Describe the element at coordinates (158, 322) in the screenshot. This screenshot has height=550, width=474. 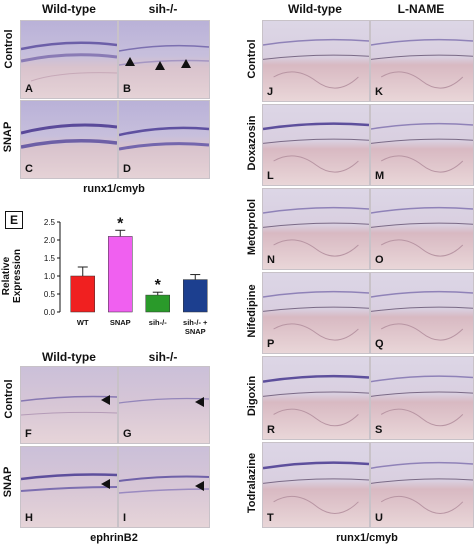
I see `x-category-label: sih-/-` at that location.